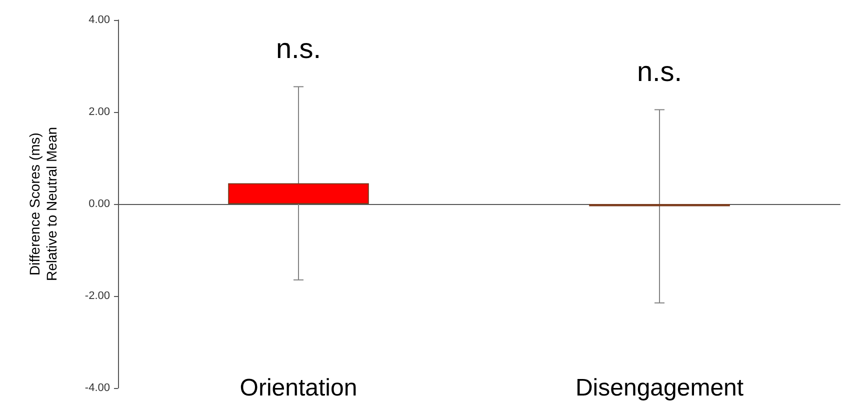 This screenshot has height=402, width=848. I want to click on x-tick-label: Disengagement, so click(659, 388).